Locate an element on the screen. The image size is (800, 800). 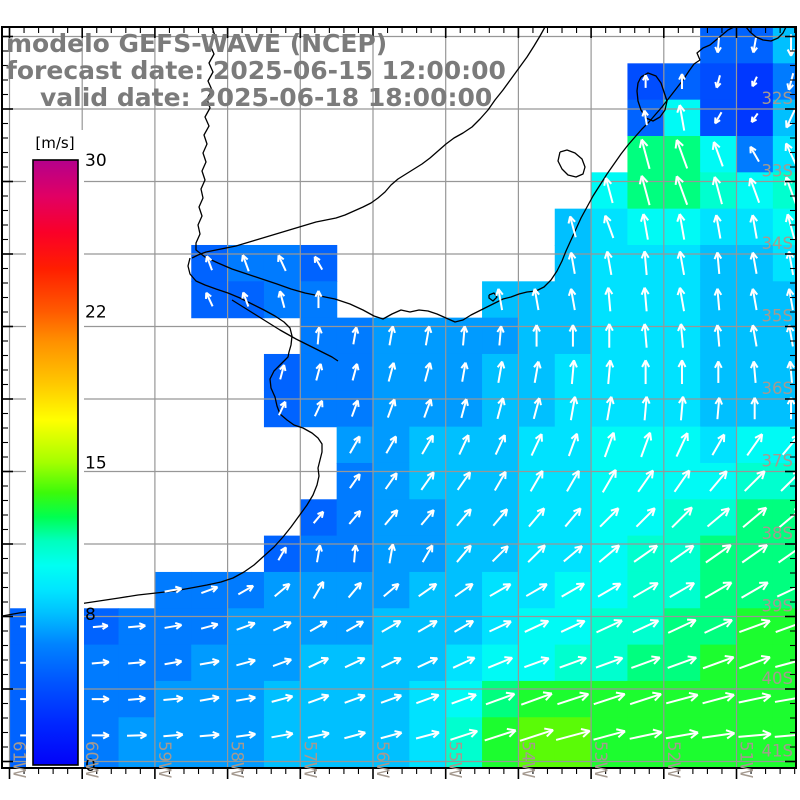
lon-label: 55W is located at coordinates (455, 759).